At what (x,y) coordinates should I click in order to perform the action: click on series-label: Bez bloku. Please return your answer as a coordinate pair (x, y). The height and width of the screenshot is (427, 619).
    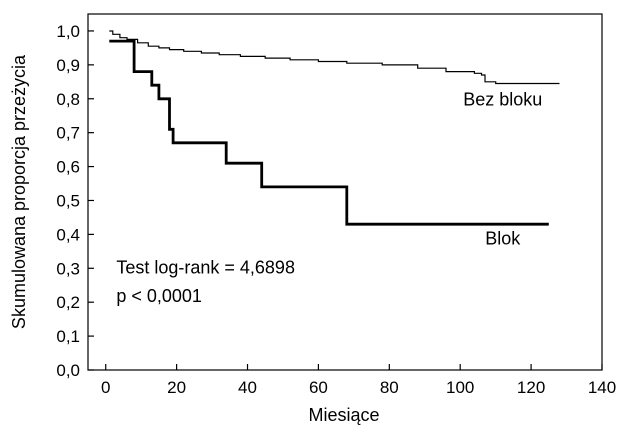
    Looking at the image, I should click on (502, 100).